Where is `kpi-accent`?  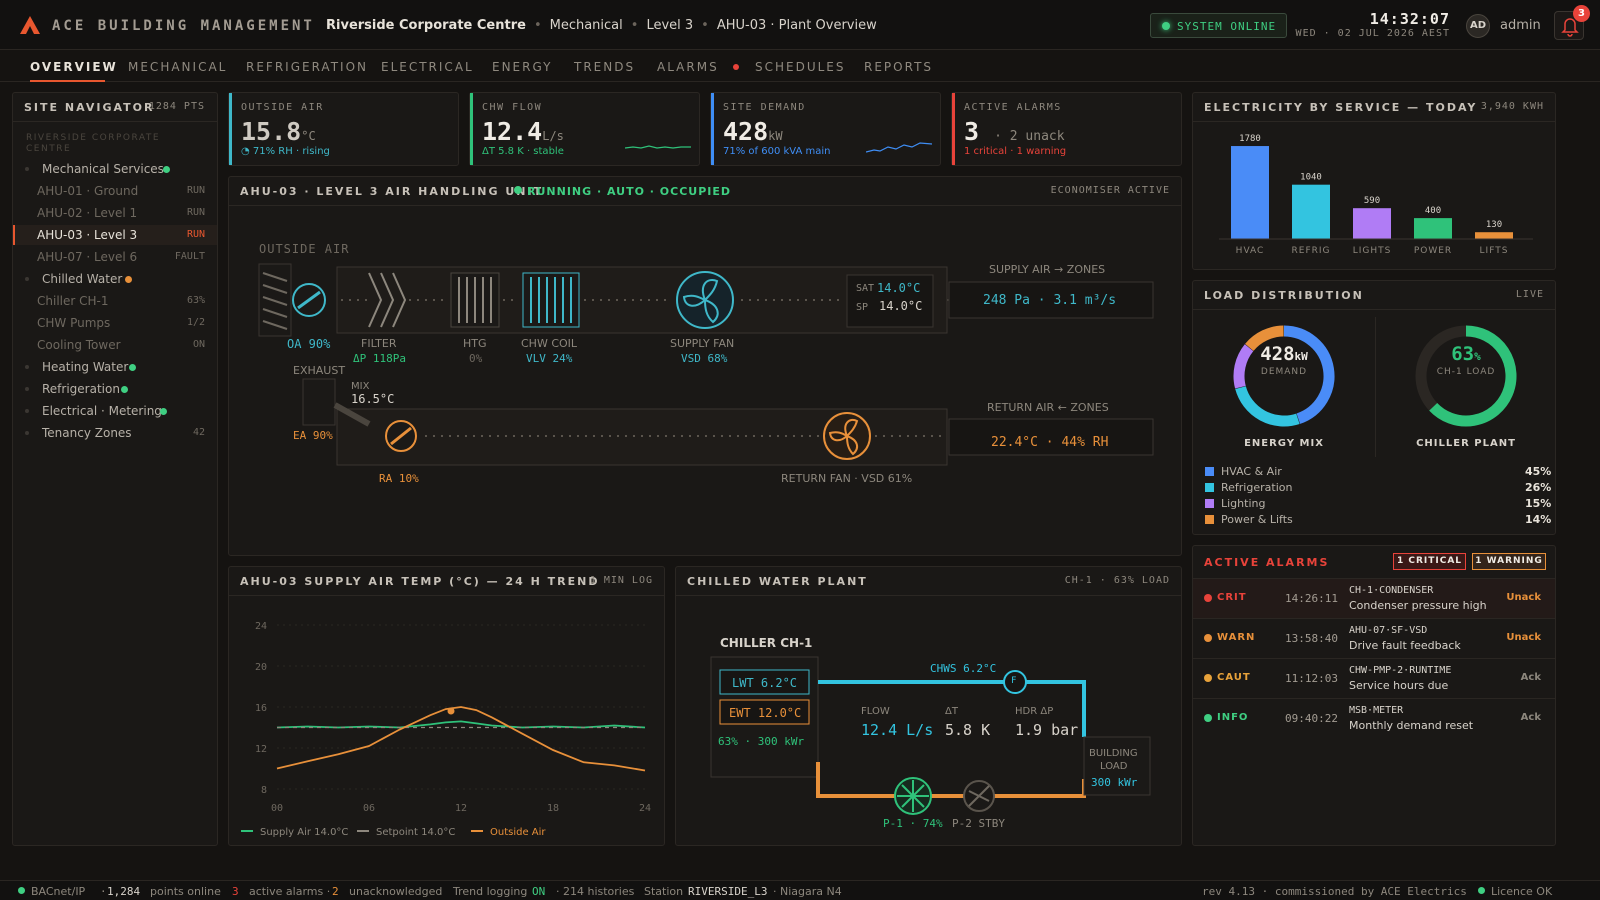 kpi-accent is located at coordinates (712, 129).